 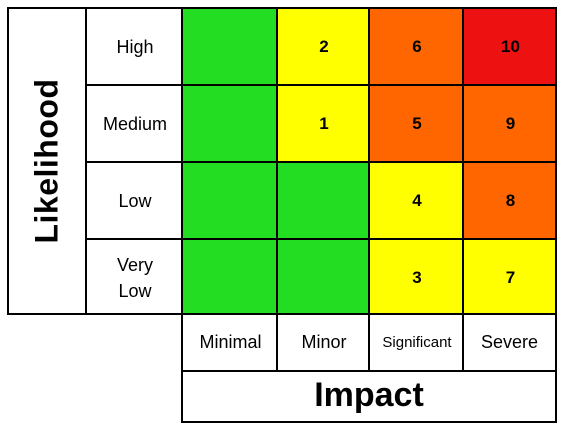 What do you see at coordinates (416, 343) in the screenshot?
I see `col-label-significant: Significant` at bounding box center [416, 343].